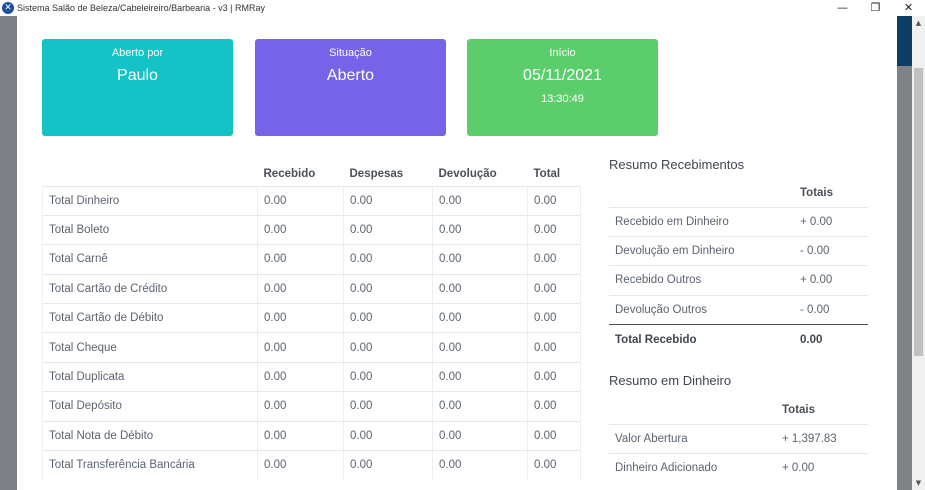  Describe the element at coordinates (150, 347) in the screenshot. I see `table-cell: Total Cheque` at that location.